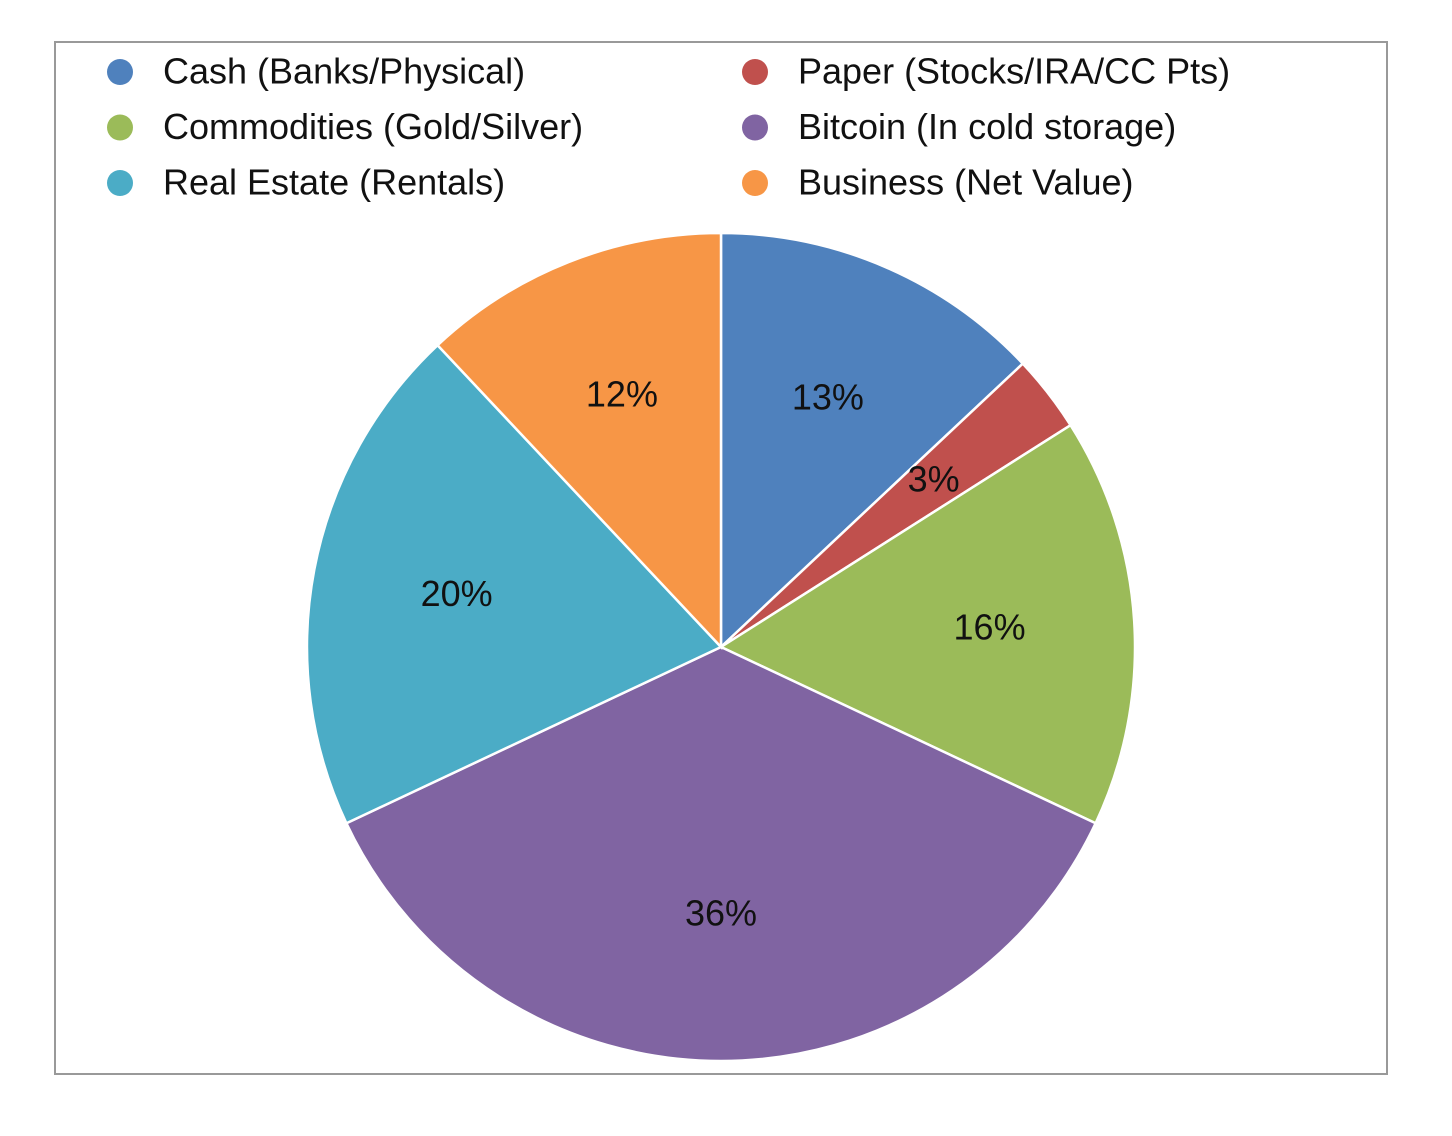 The height and width of the screenshot is (1136, 1452). Describe the element at coordinates (721, 913) in the screenshot. I see `data-label: 36%` at that location.